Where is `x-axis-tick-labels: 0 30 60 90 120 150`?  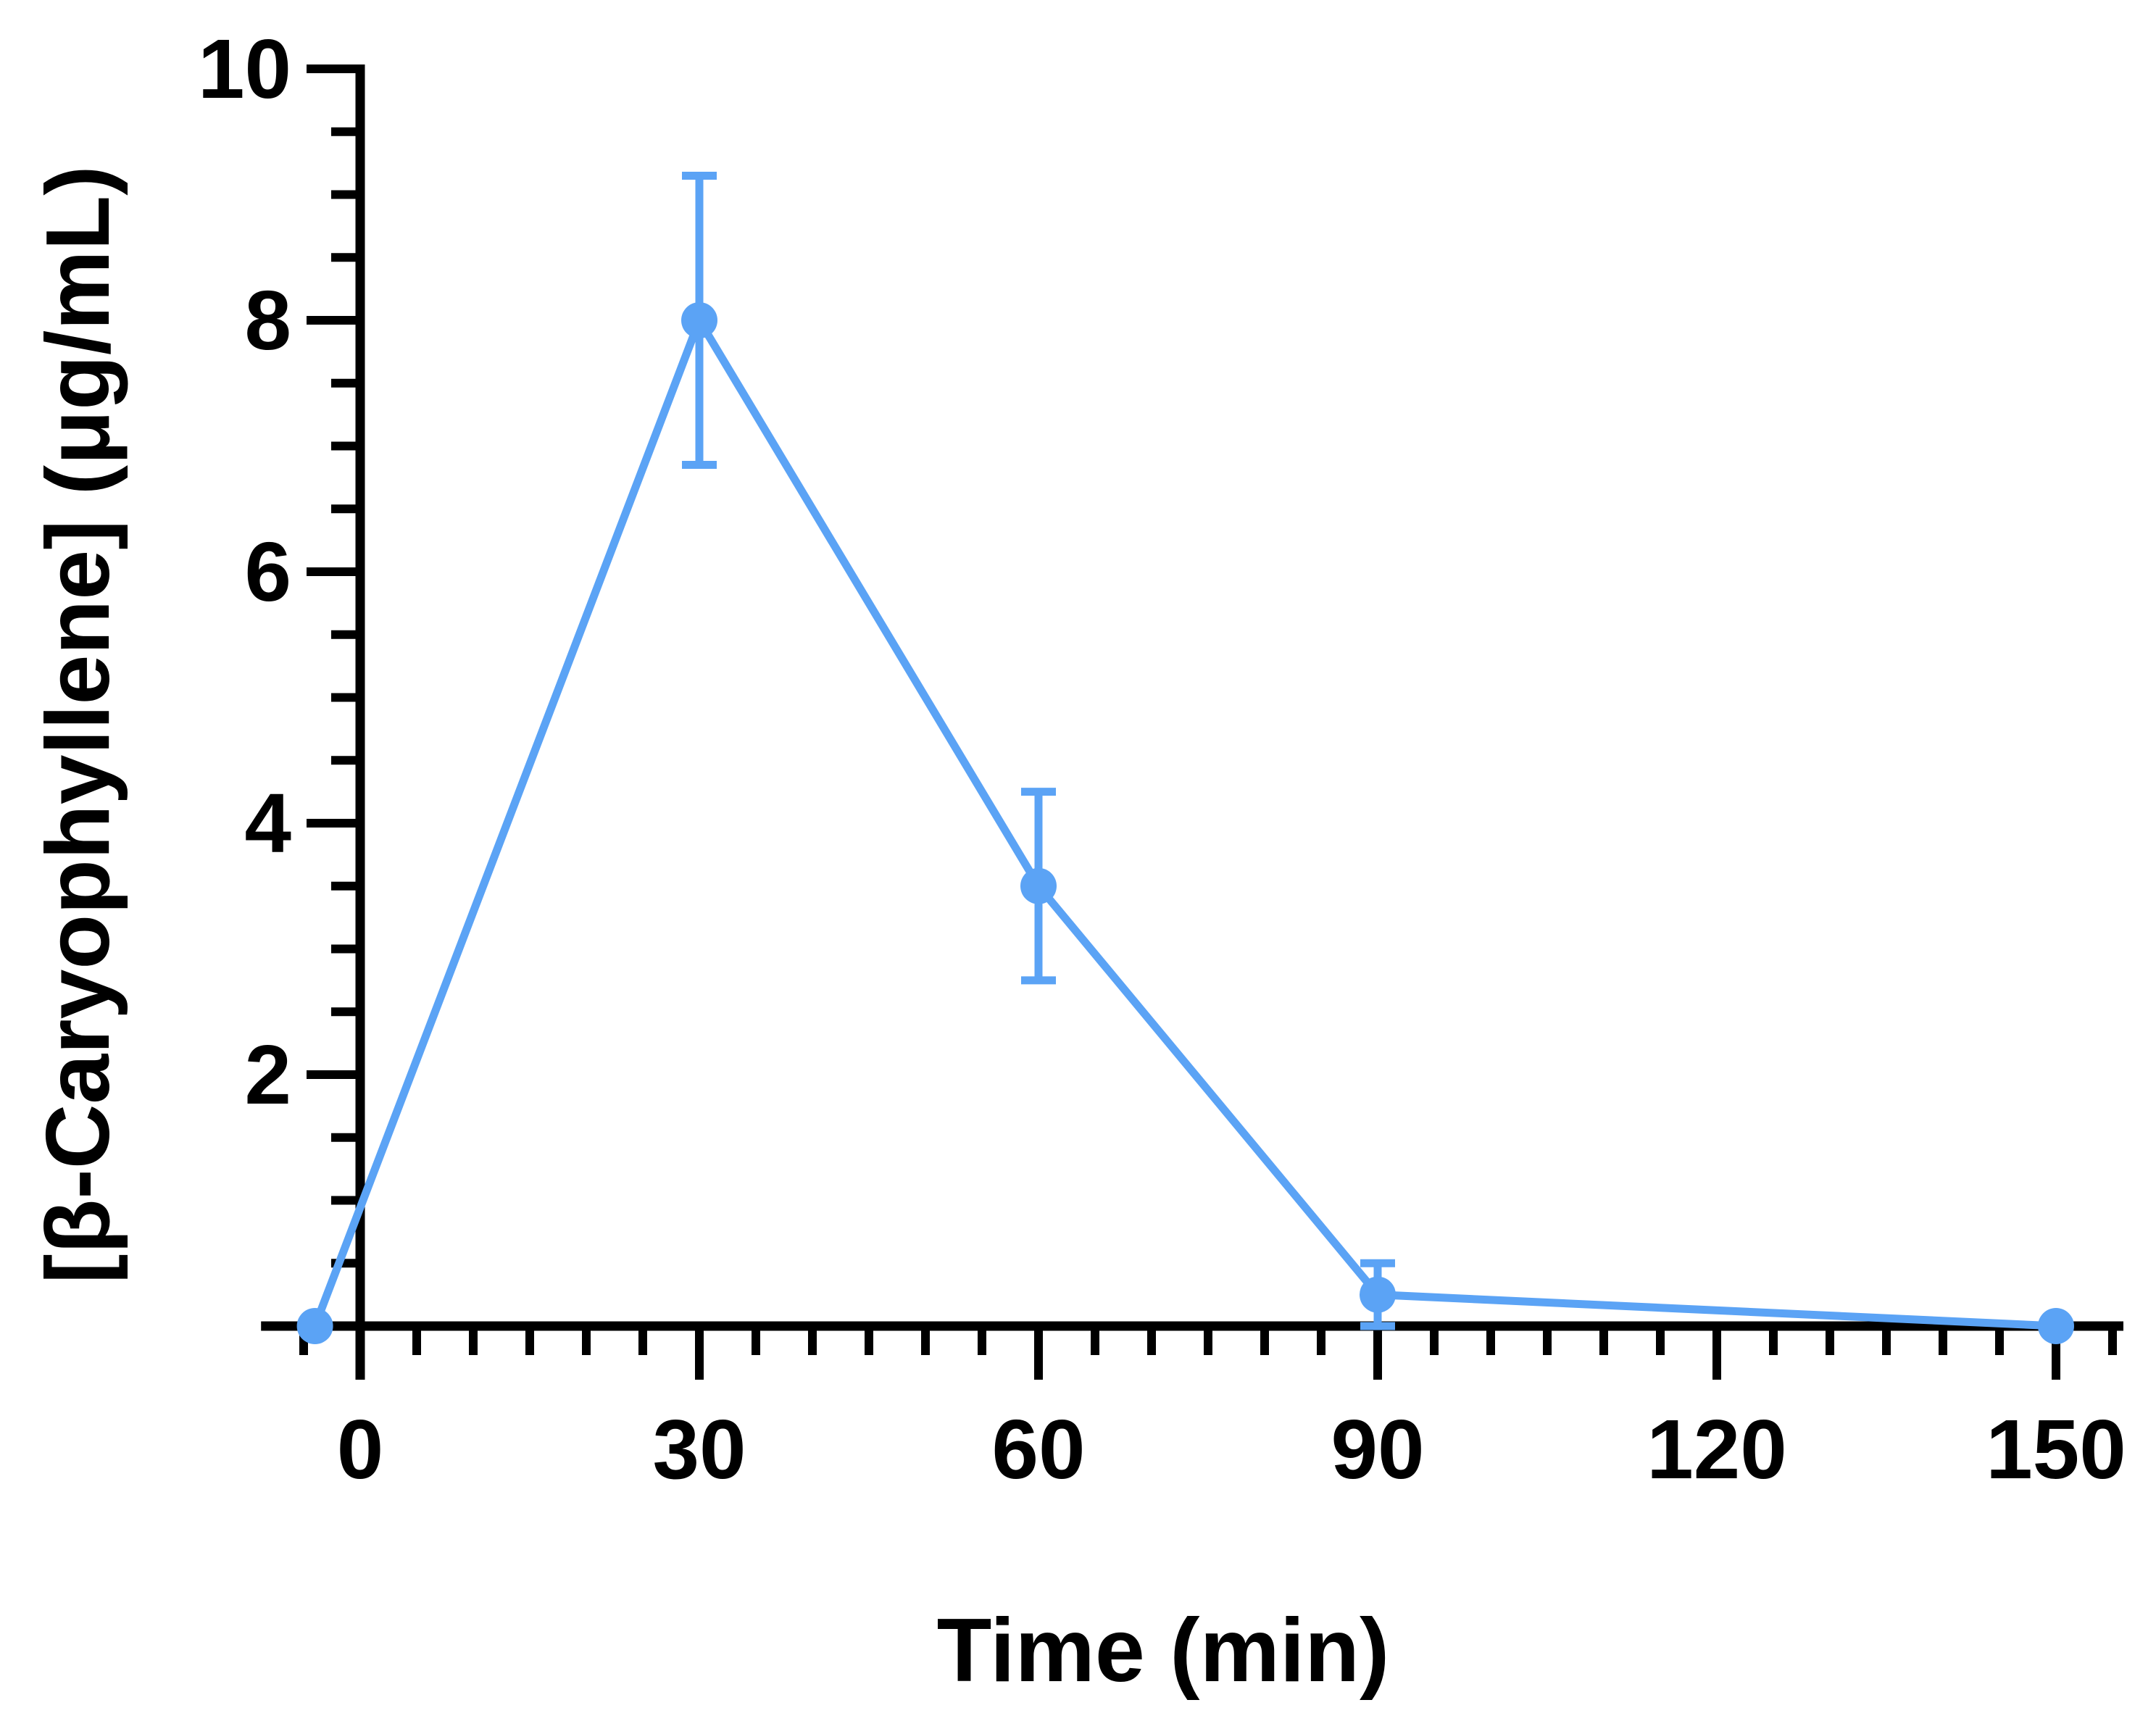 x-axis-tick-labels: 0 30 60 90 120 150 is located at coordinates (1231, 1449).